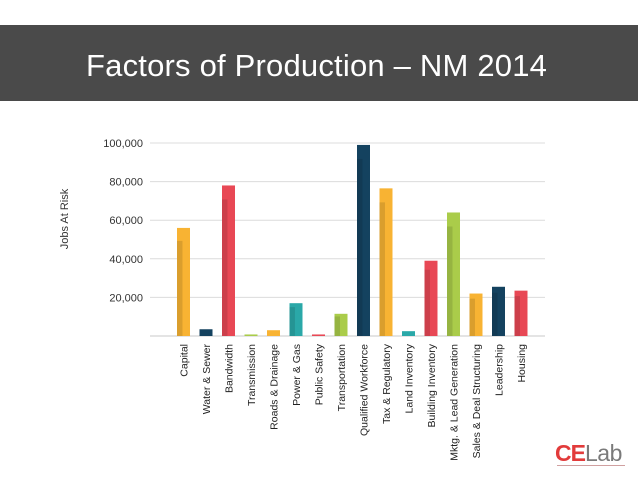 The image size is (638, 478). I want to click on category-label: Land Inventory, so click(410, 378).